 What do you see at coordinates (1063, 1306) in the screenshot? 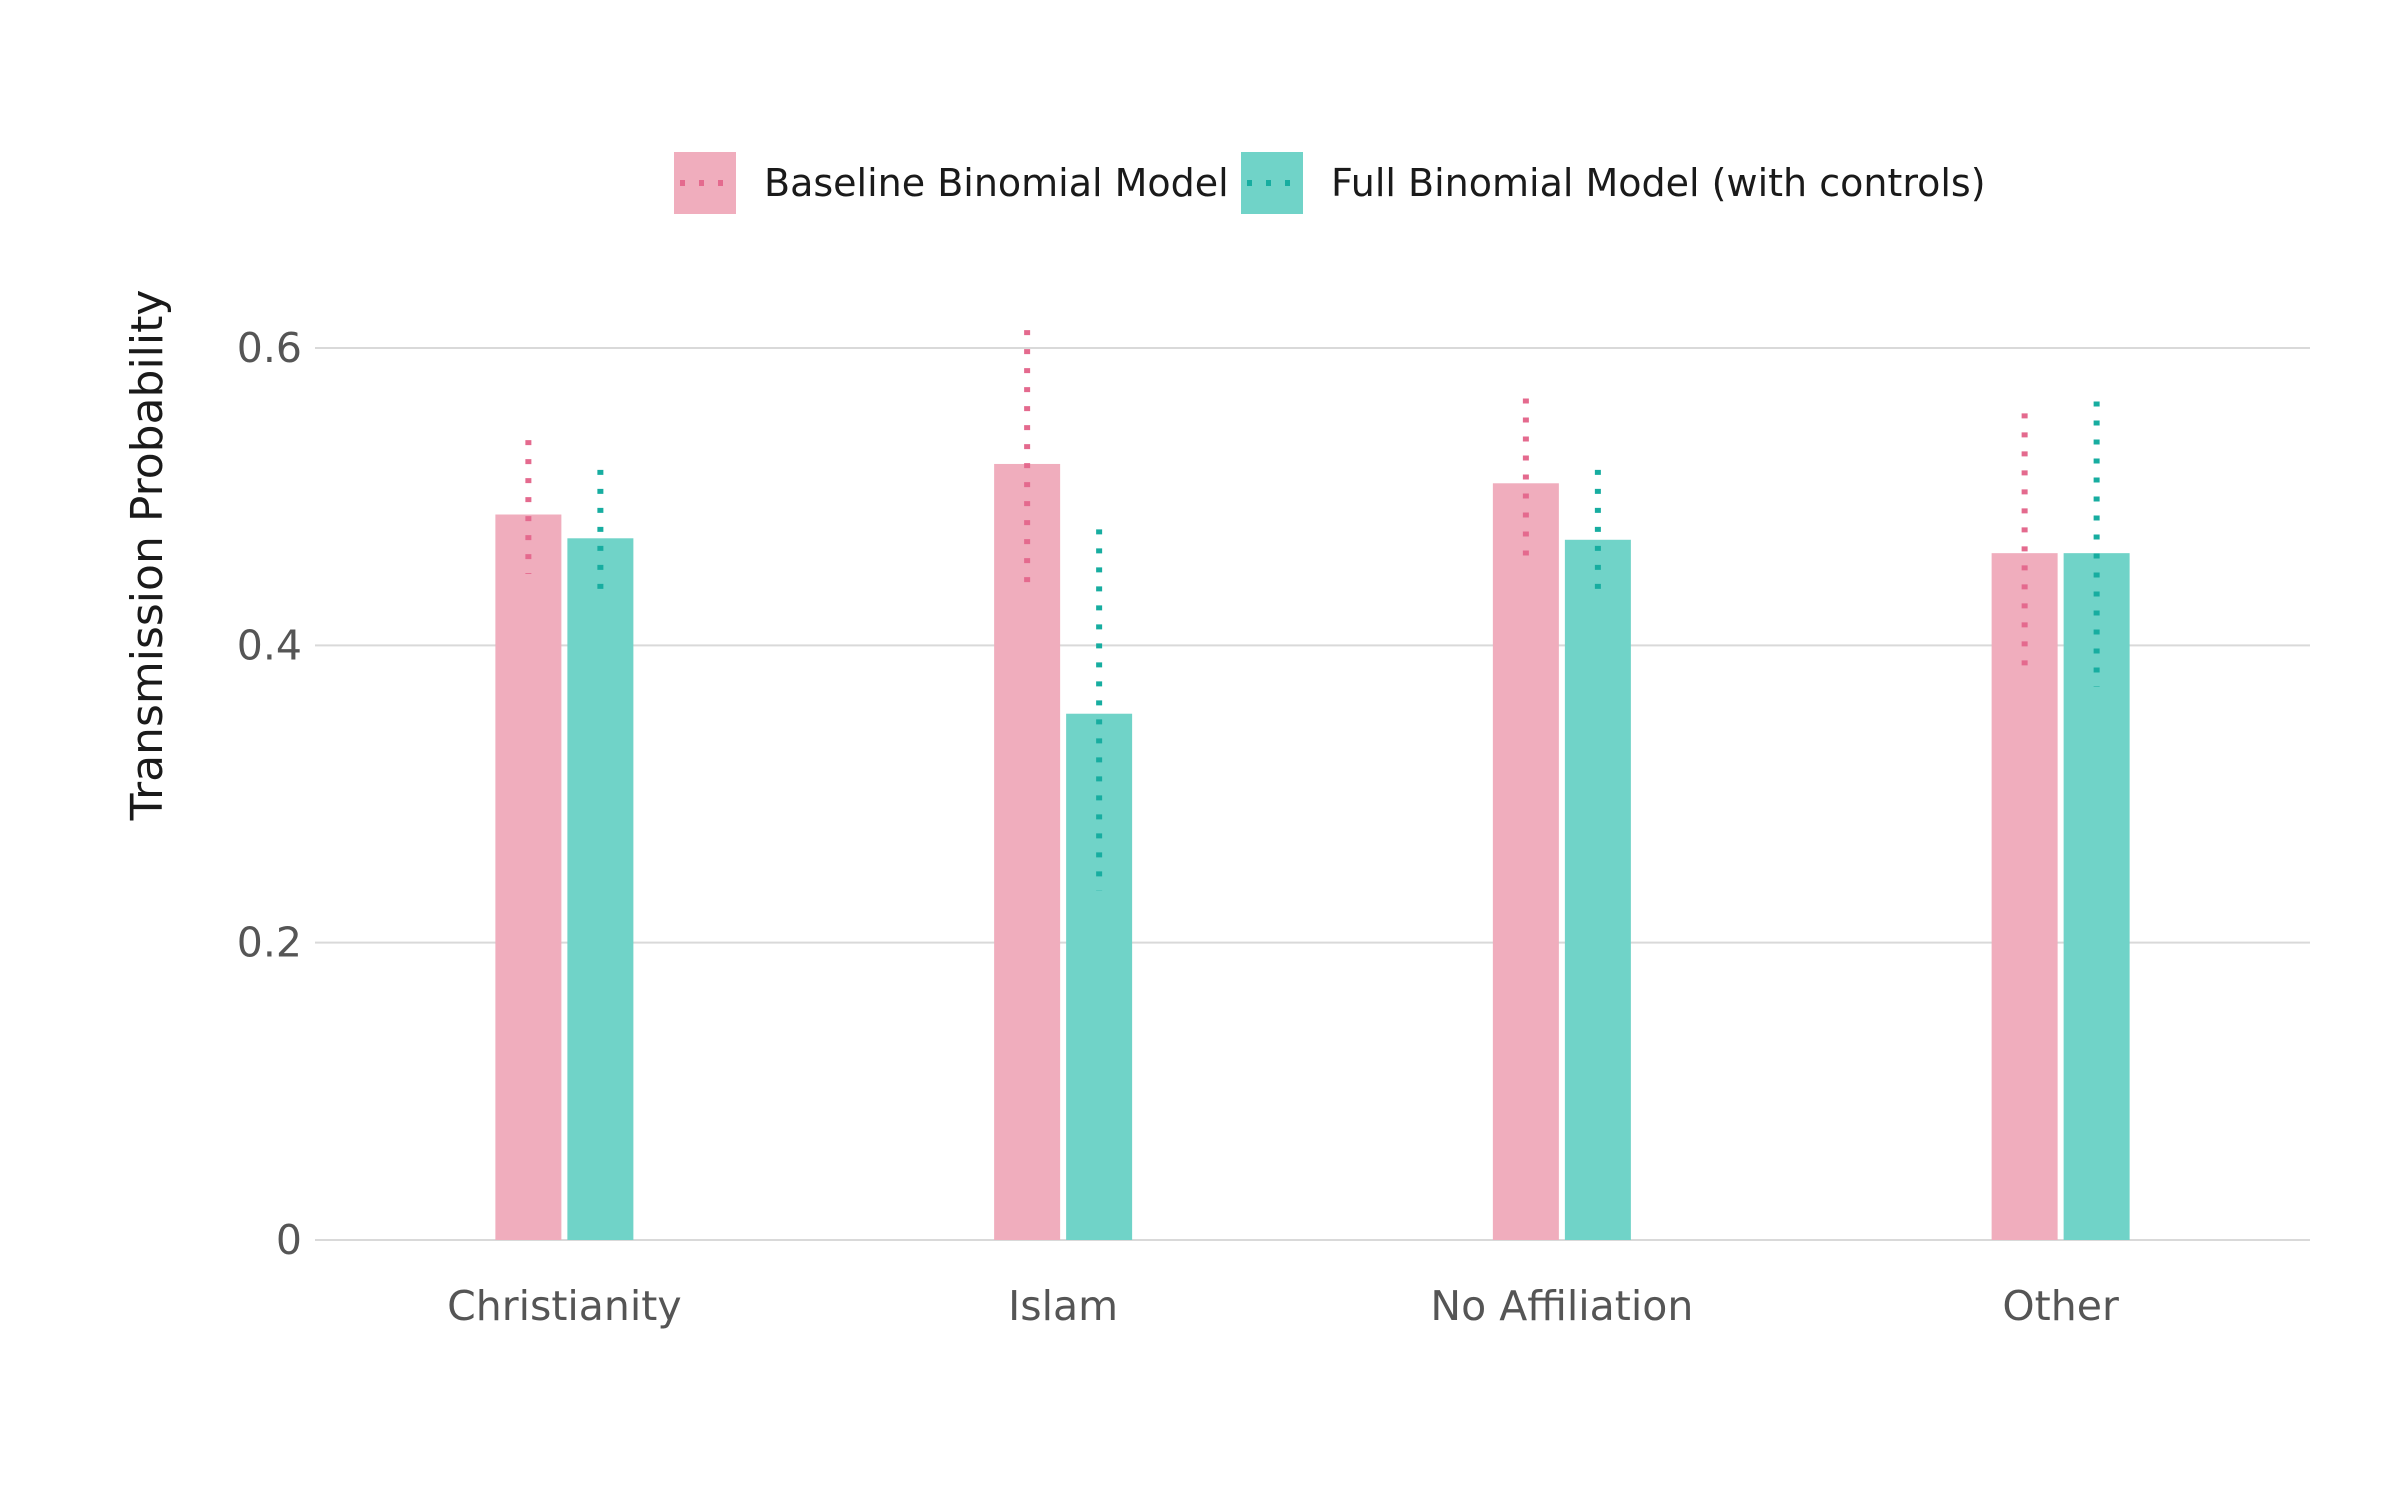
I see `x-tick-label: Islam` at bounding box center [1063, 1306].